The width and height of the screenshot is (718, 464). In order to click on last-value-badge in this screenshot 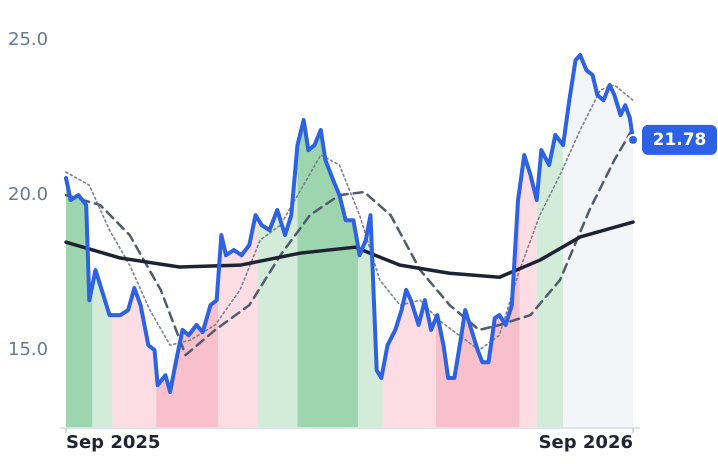, I will do `click(679, 139)`.